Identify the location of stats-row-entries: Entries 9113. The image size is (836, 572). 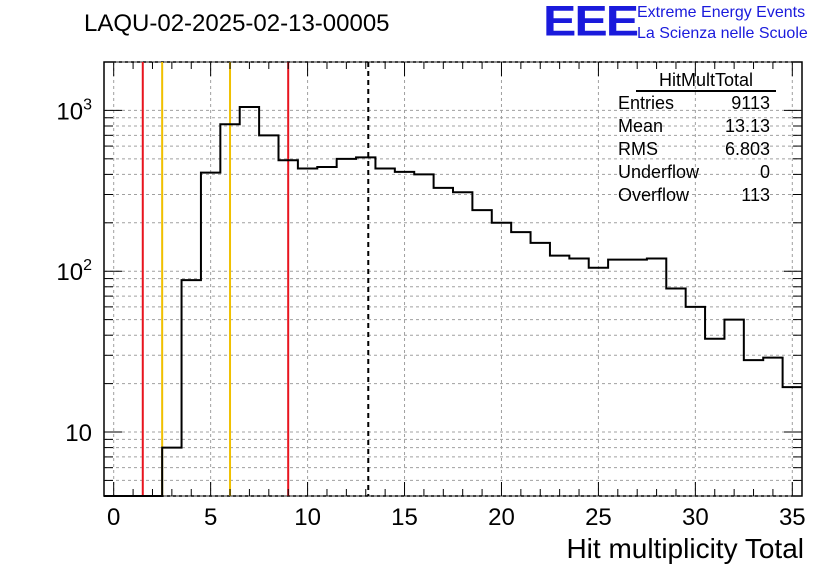
(694, 103).